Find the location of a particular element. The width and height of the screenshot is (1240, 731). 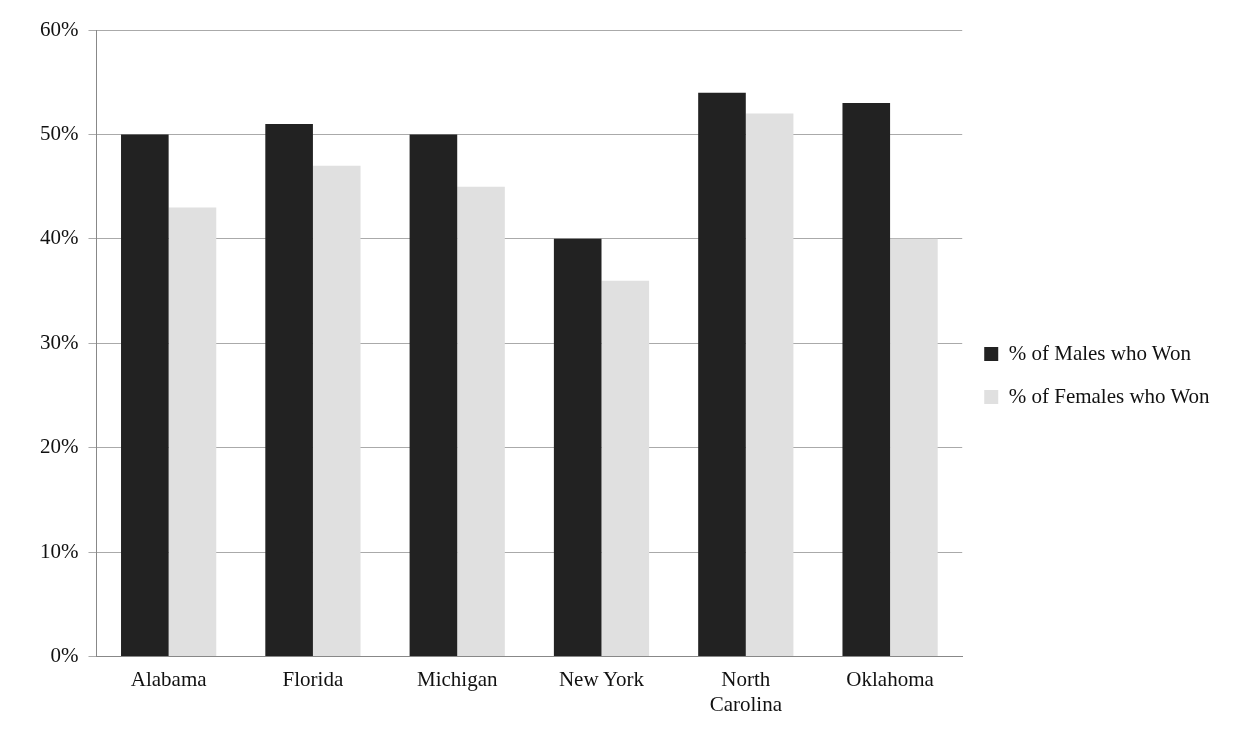

x-tick-label: Oklahoma is located at coordinates (890, 678).